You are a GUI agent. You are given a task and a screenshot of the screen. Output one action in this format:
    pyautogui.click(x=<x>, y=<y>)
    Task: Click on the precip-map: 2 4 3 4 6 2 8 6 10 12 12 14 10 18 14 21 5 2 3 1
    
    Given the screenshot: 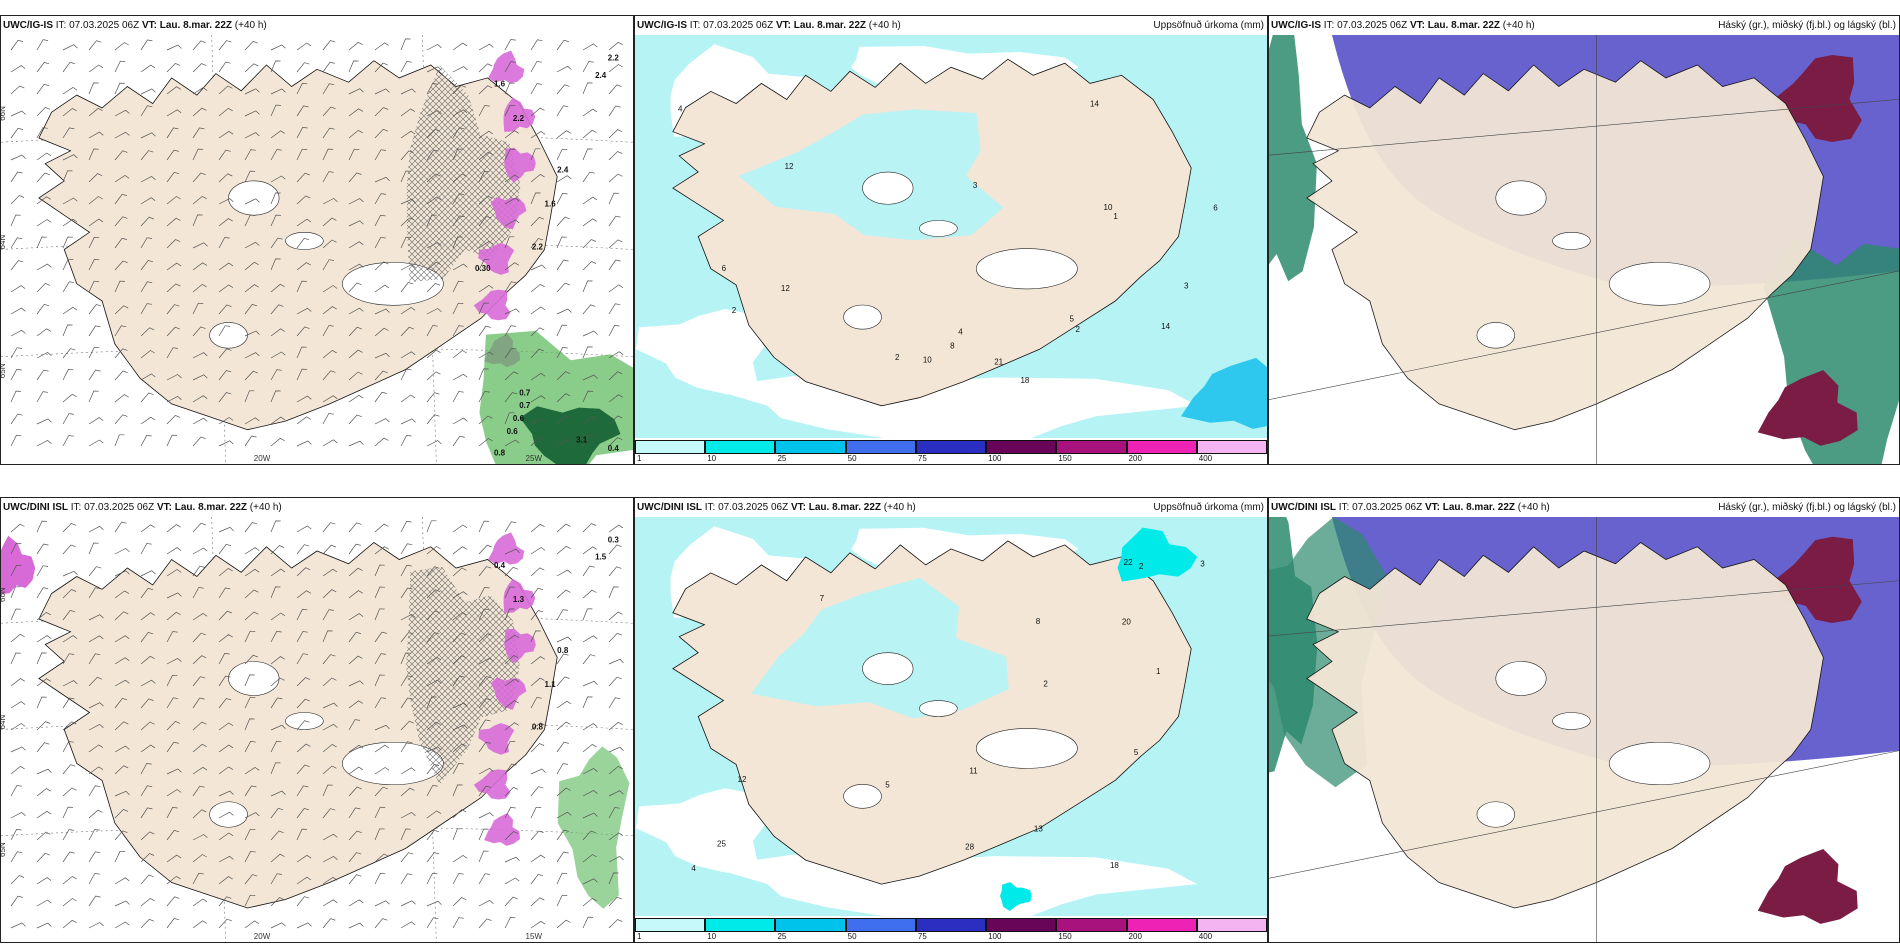 What is the action you would take?
    pyautogui.click(x=951, y=236)
    